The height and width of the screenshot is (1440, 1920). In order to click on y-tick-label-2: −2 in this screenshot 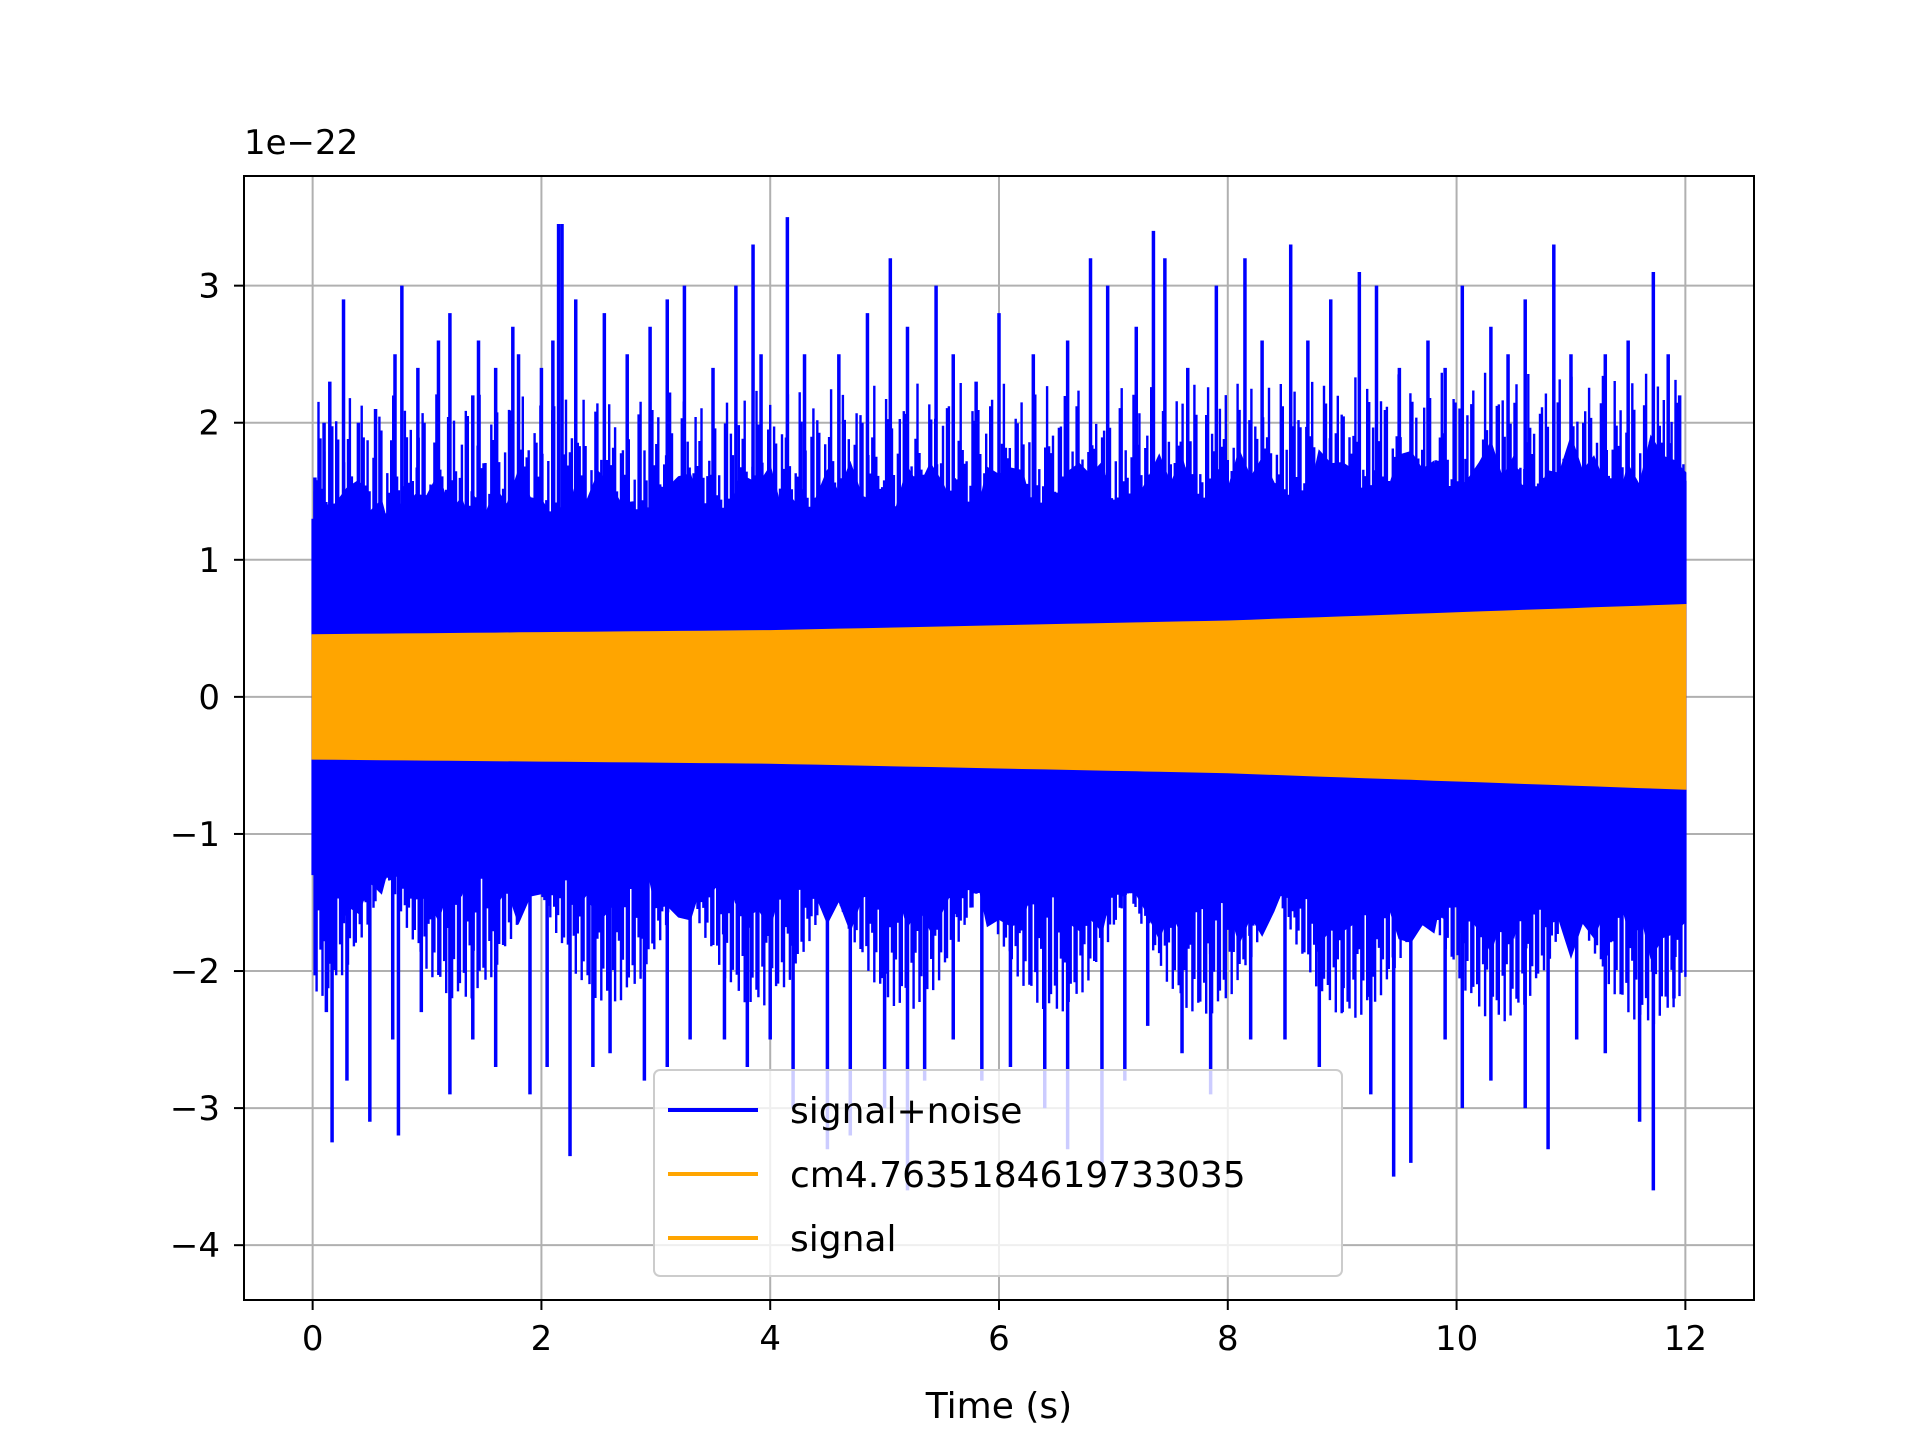, I will do `click(195, 972)`.